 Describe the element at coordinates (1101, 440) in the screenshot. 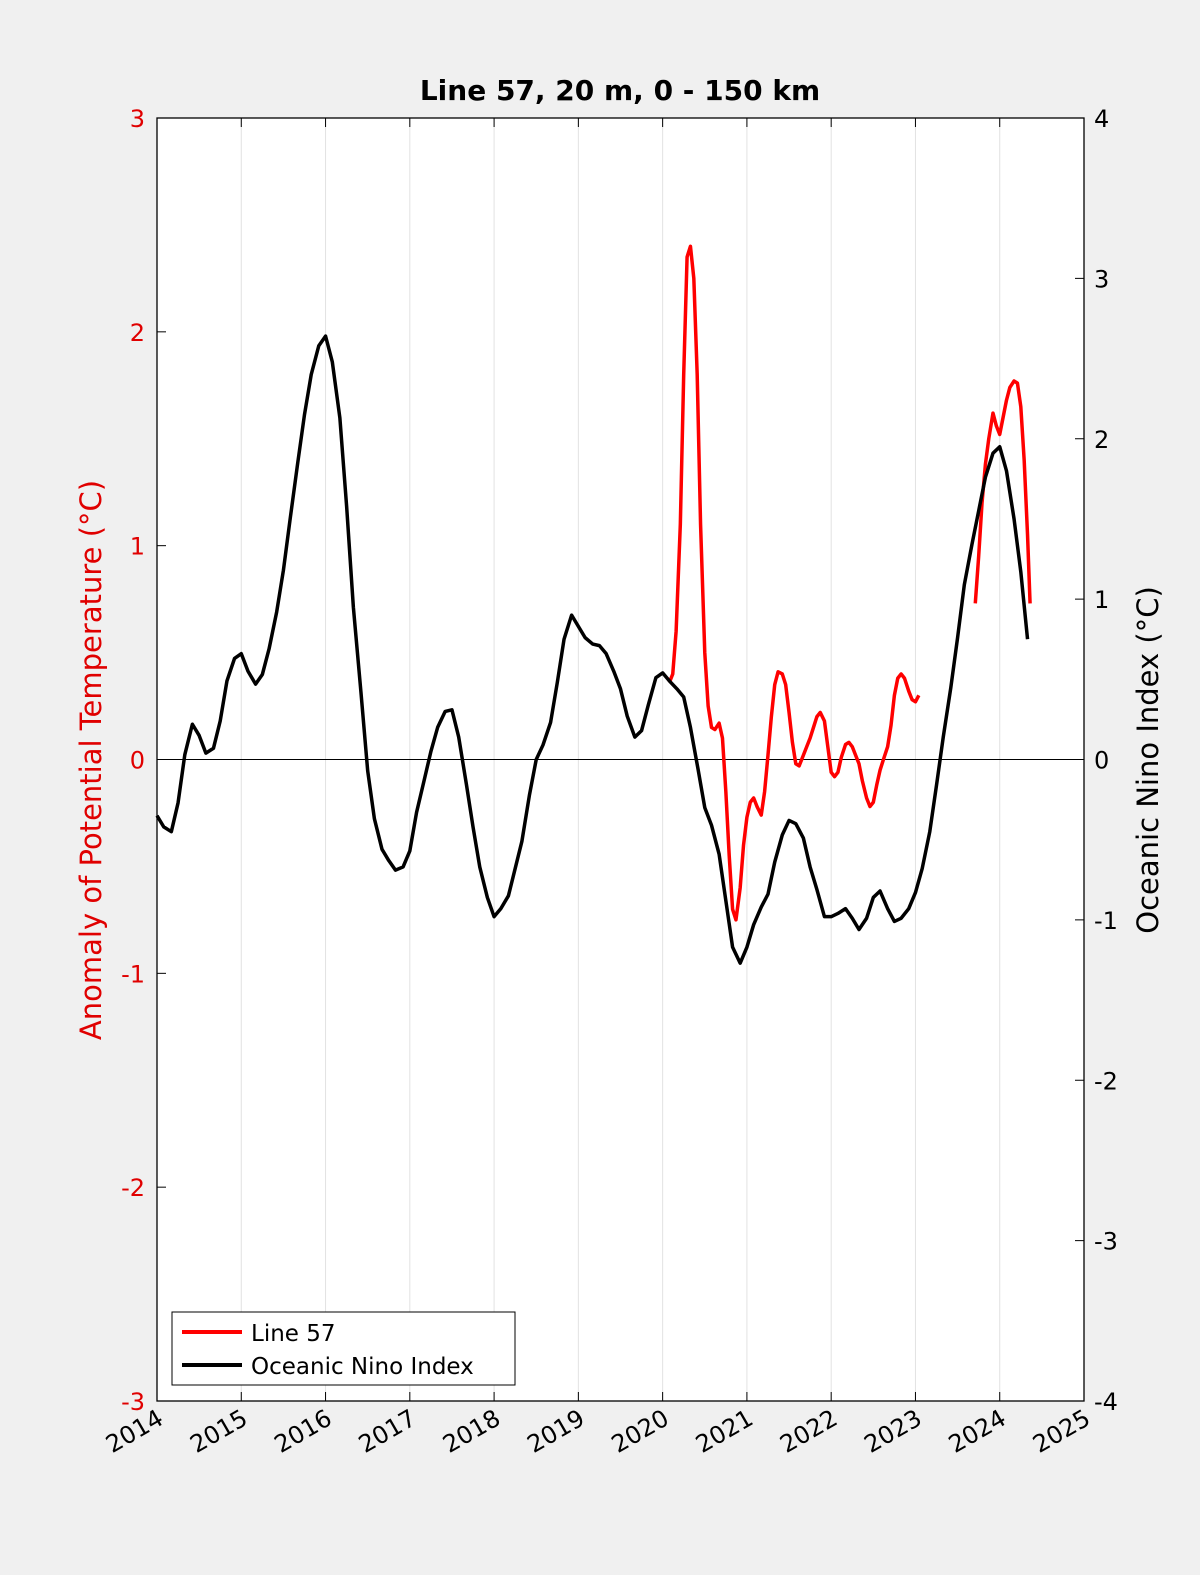

I see `y-right-tick-label: 2` at that location.